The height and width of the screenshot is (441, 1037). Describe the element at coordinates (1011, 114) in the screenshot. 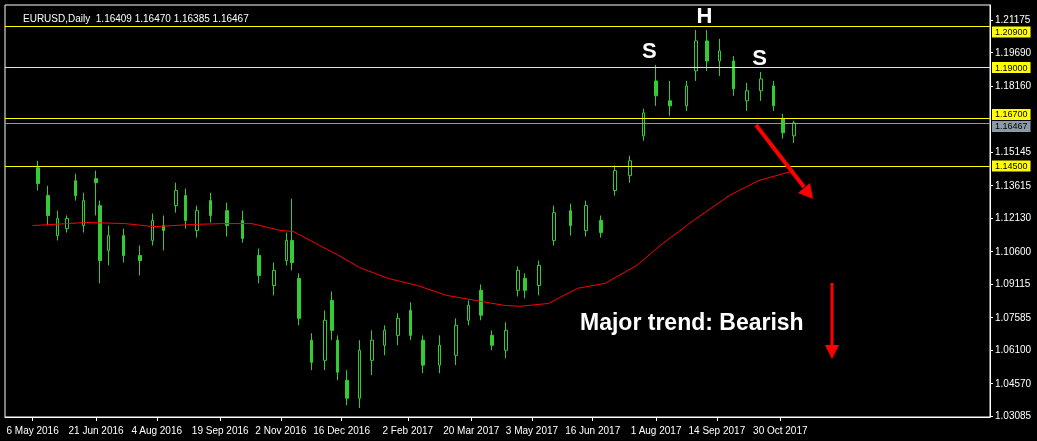

I see `ref-line-label: 1.16700` at that location.